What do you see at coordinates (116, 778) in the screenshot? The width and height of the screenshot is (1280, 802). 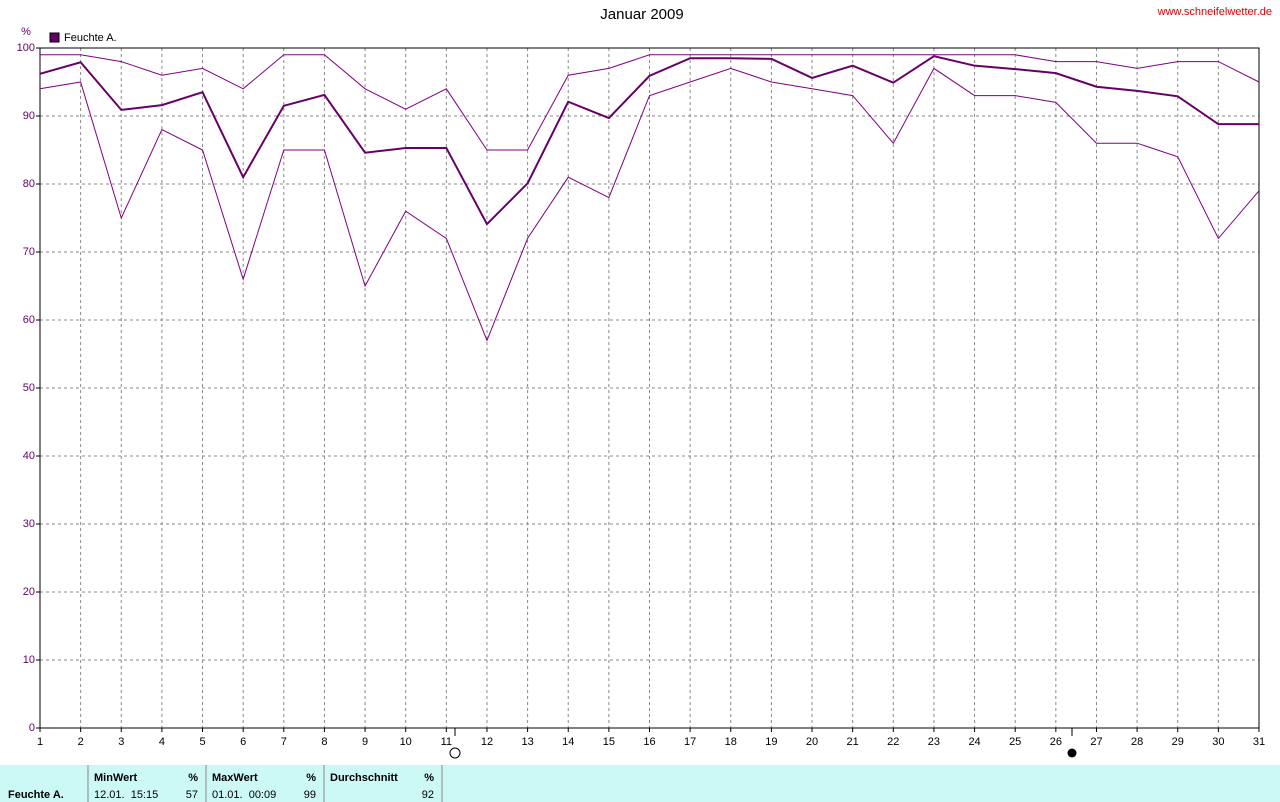 I see `stats-header: MinWert` at bounding box center [116, 778].